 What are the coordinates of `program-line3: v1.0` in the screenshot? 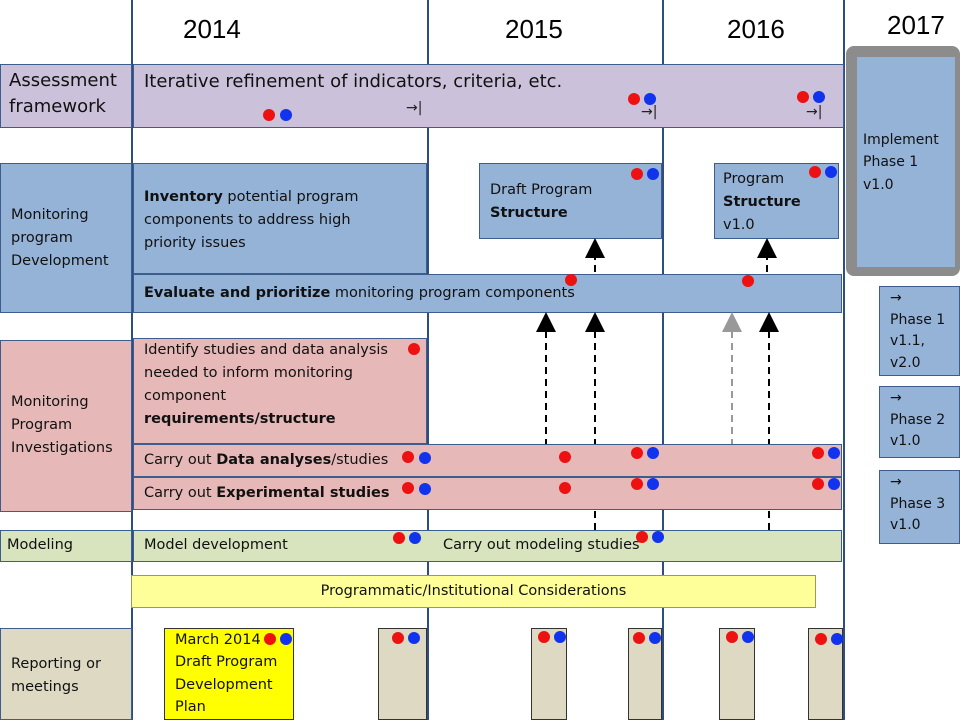 It's located at (739, 224).